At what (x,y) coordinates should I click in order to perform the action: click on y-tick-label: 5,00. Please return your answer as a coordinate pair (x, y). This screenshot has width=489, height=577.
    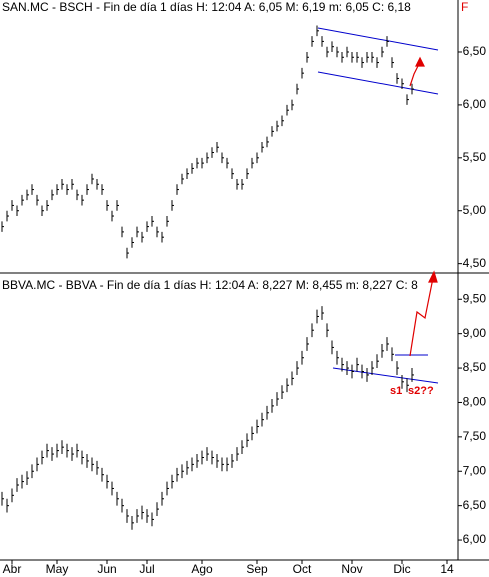
    Looking at the image, I should click on (475, 210).